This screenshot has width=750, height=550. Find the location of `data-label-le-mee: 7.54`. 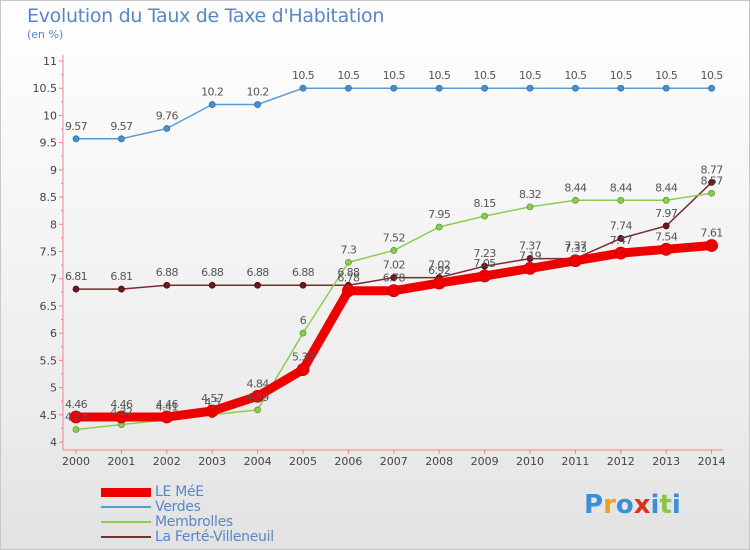

data-label-le-mee: 7.54 is located at coordinates (666, 236).